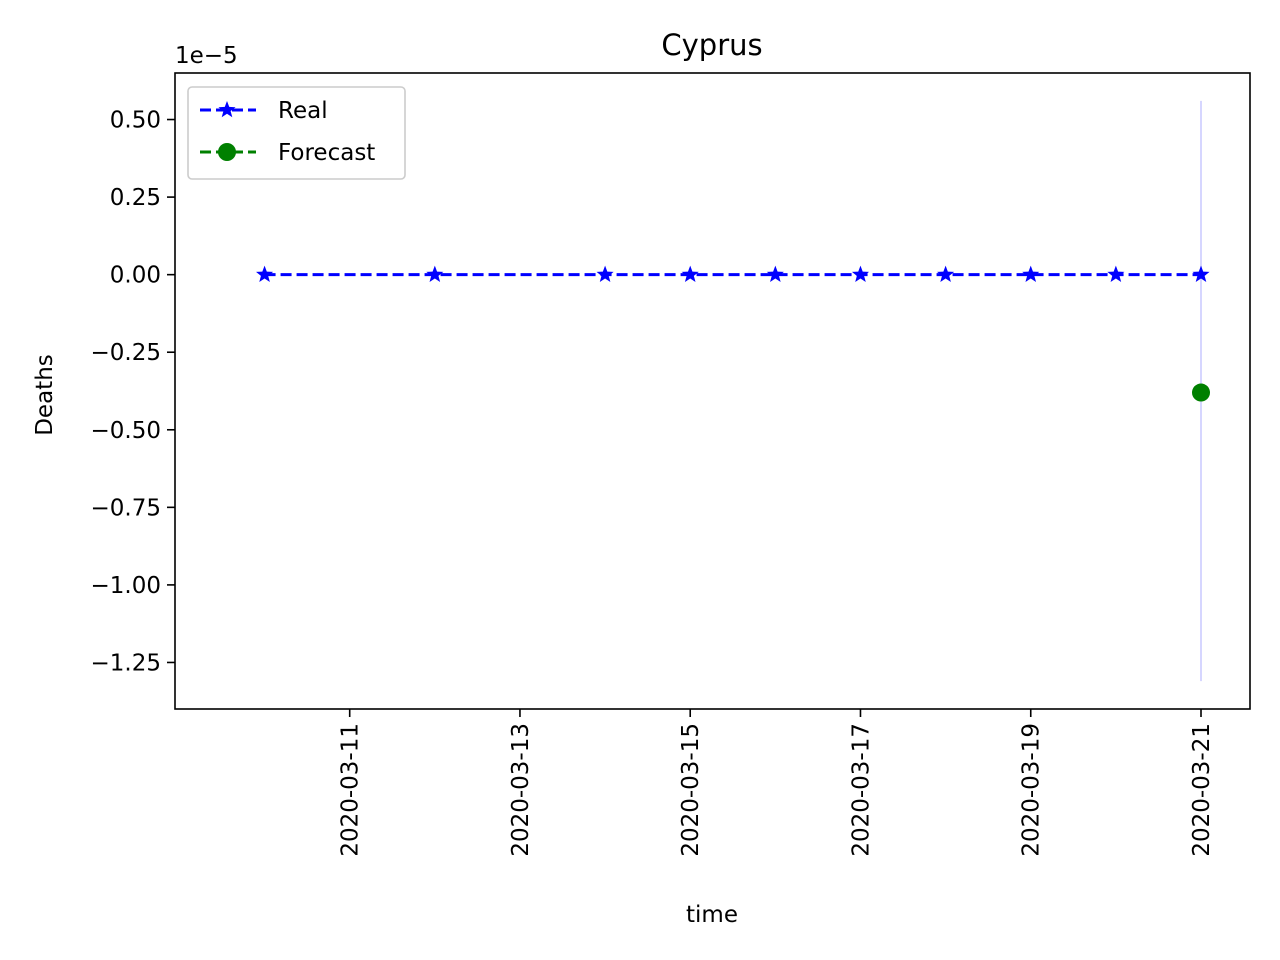 The height and width of the screenshot is (960, 1280). What do you see at coordinates (227, 152) in the screenshot?
I see `legend-marker-forecast` at bounding box center [227, 152].